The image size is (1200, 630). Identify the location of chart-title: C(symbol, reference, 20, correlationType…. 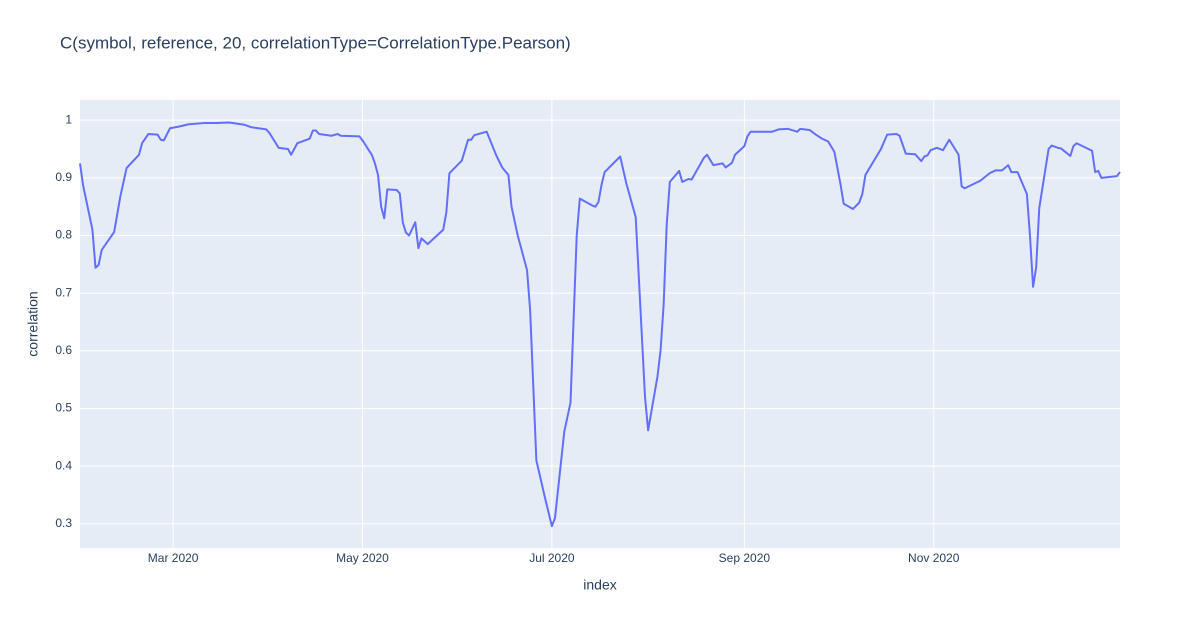
(315, 42).